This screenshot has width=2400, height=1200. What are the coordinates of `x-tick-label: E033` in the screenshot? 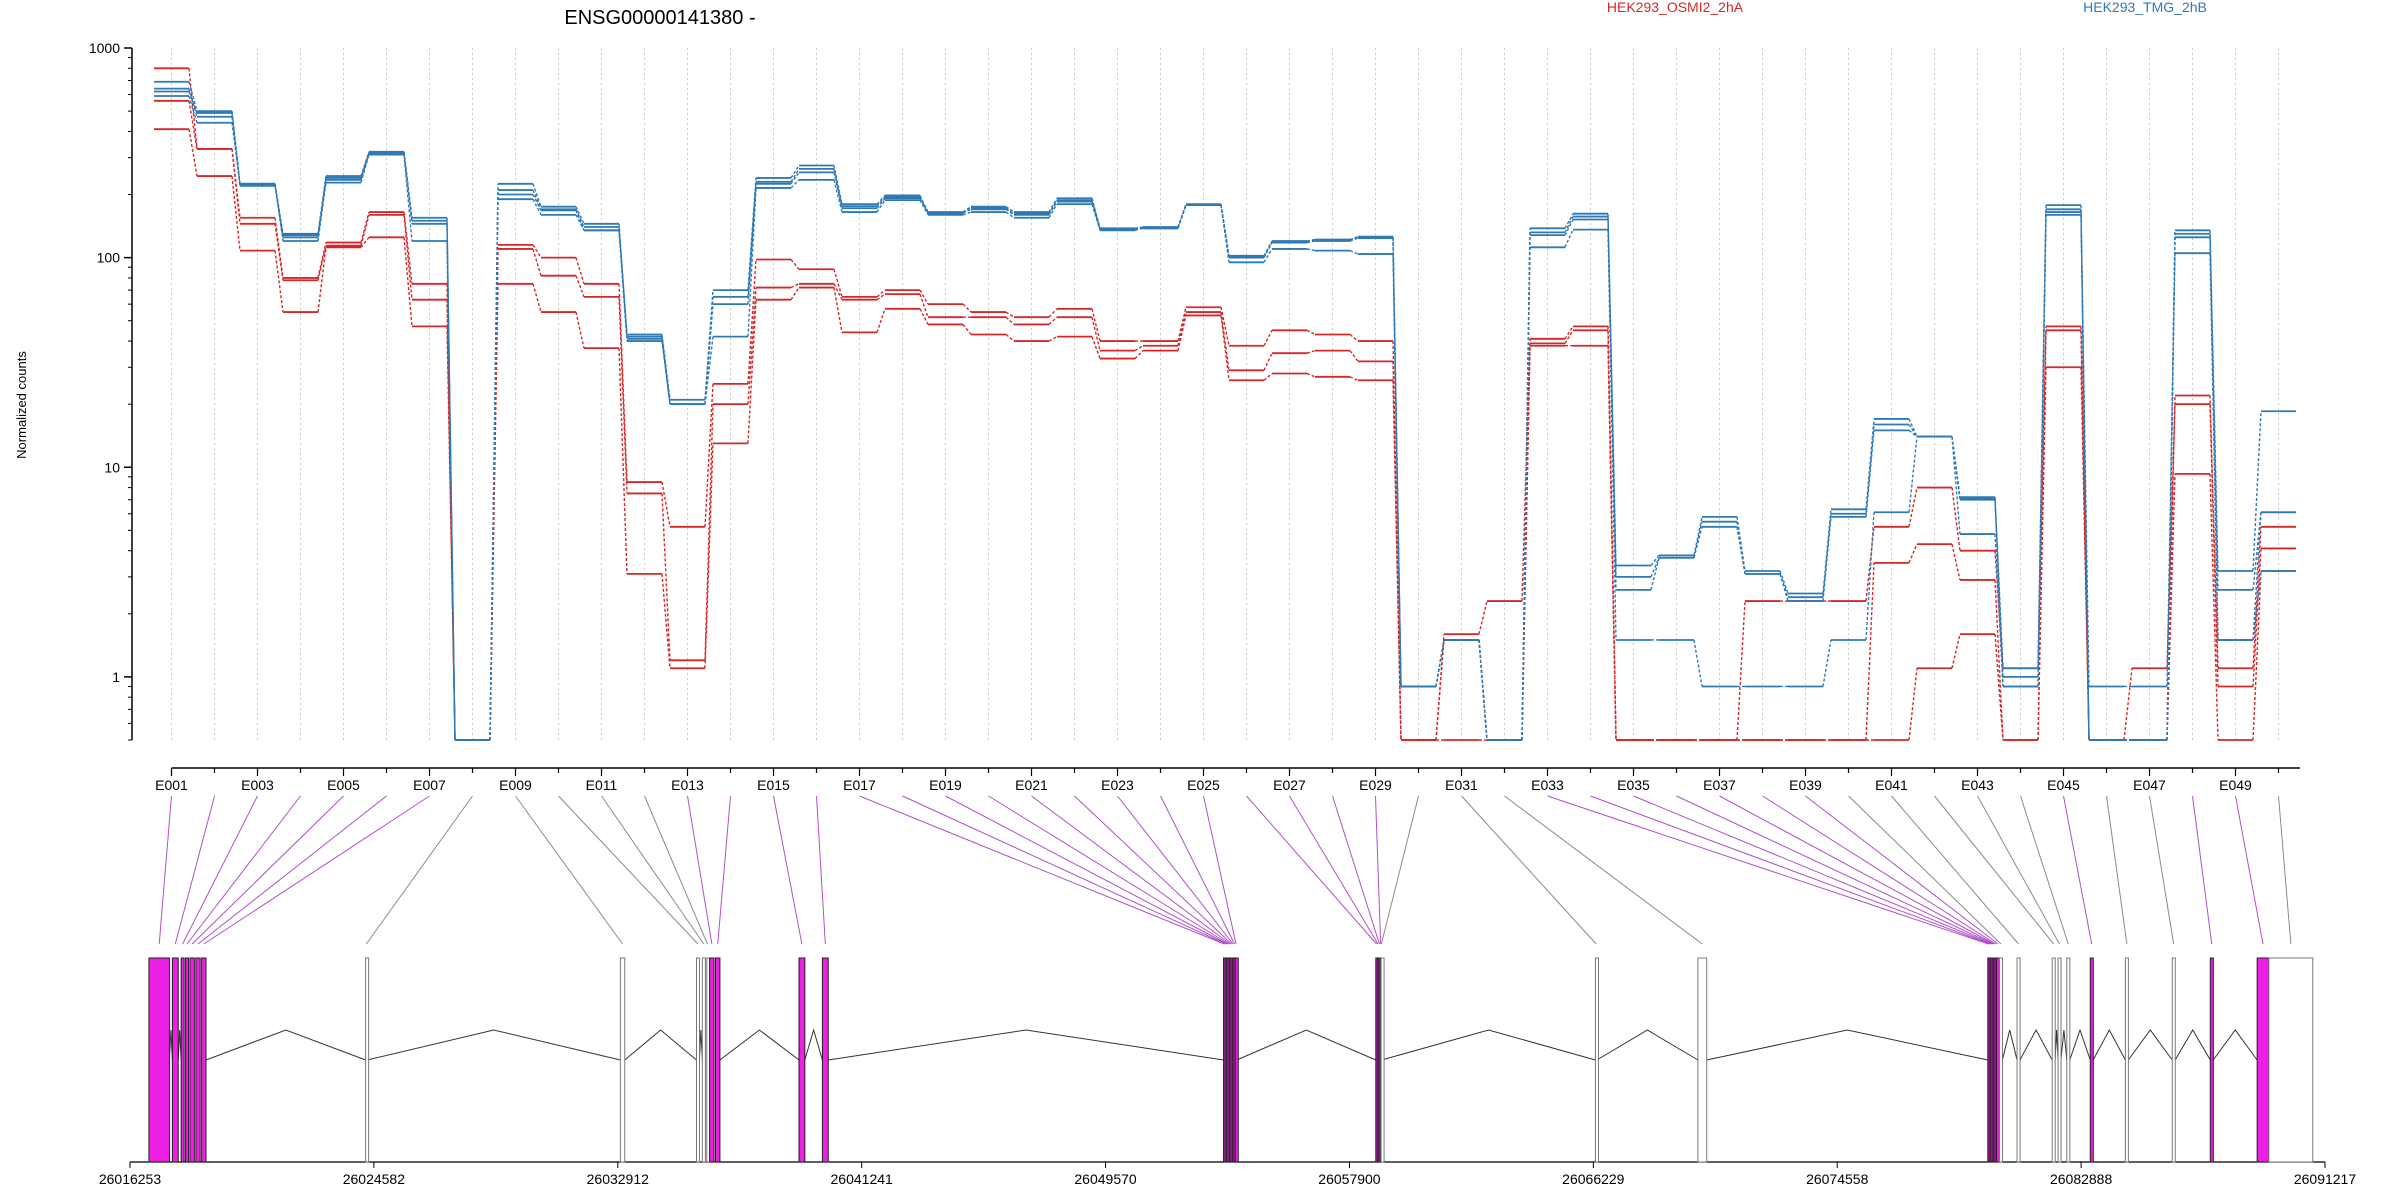 It's located at (1547, 785).